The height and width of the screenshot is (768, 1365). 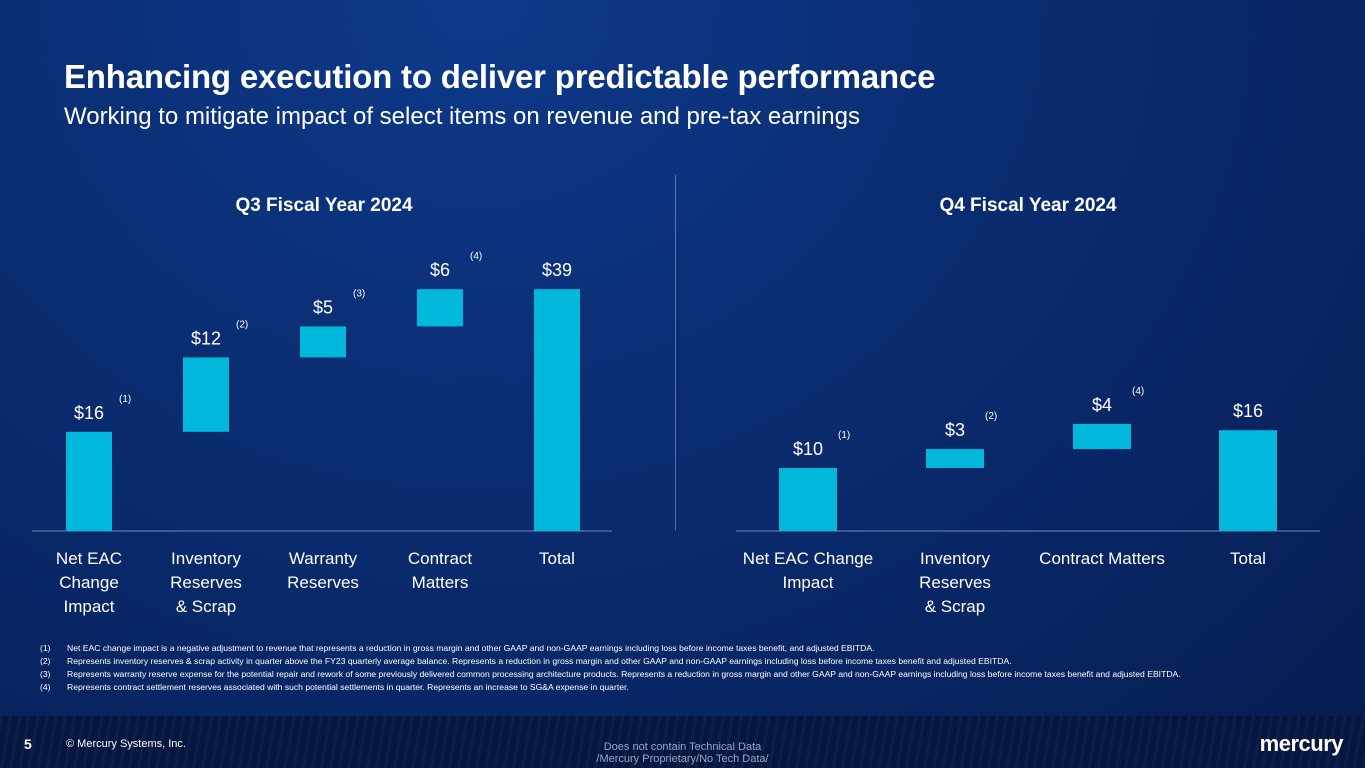 What do you see at coordinates (45, 687) in the screenshot?
I see `footnote-number: (4)` at bounding box center [45, 687].